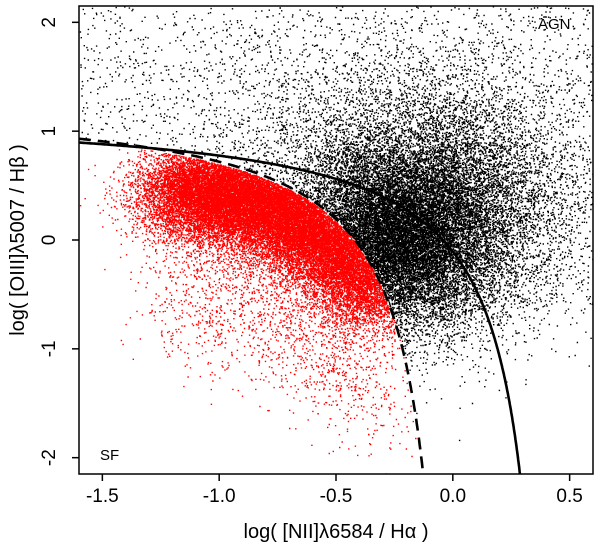 Image resolution: width=600 pixels, height=553 pixels. I want to click on x-axis: -1.5 -1.0 -0.5 0.0 0.5, so click(334, 490).